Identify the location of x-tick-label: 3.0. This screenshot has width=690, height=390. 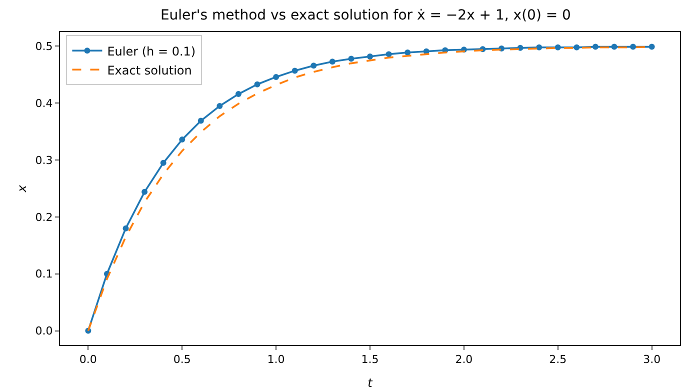
(652, 359).